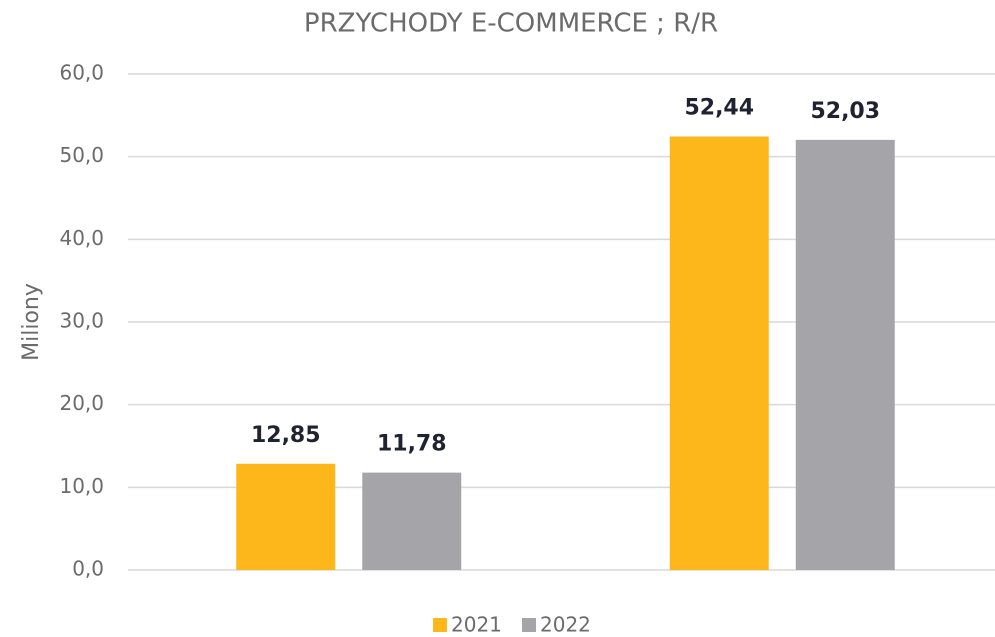  Describe the element at coordinates (81, 403) in the screenshot. I see `y-tick-label: 20,0` at that location.